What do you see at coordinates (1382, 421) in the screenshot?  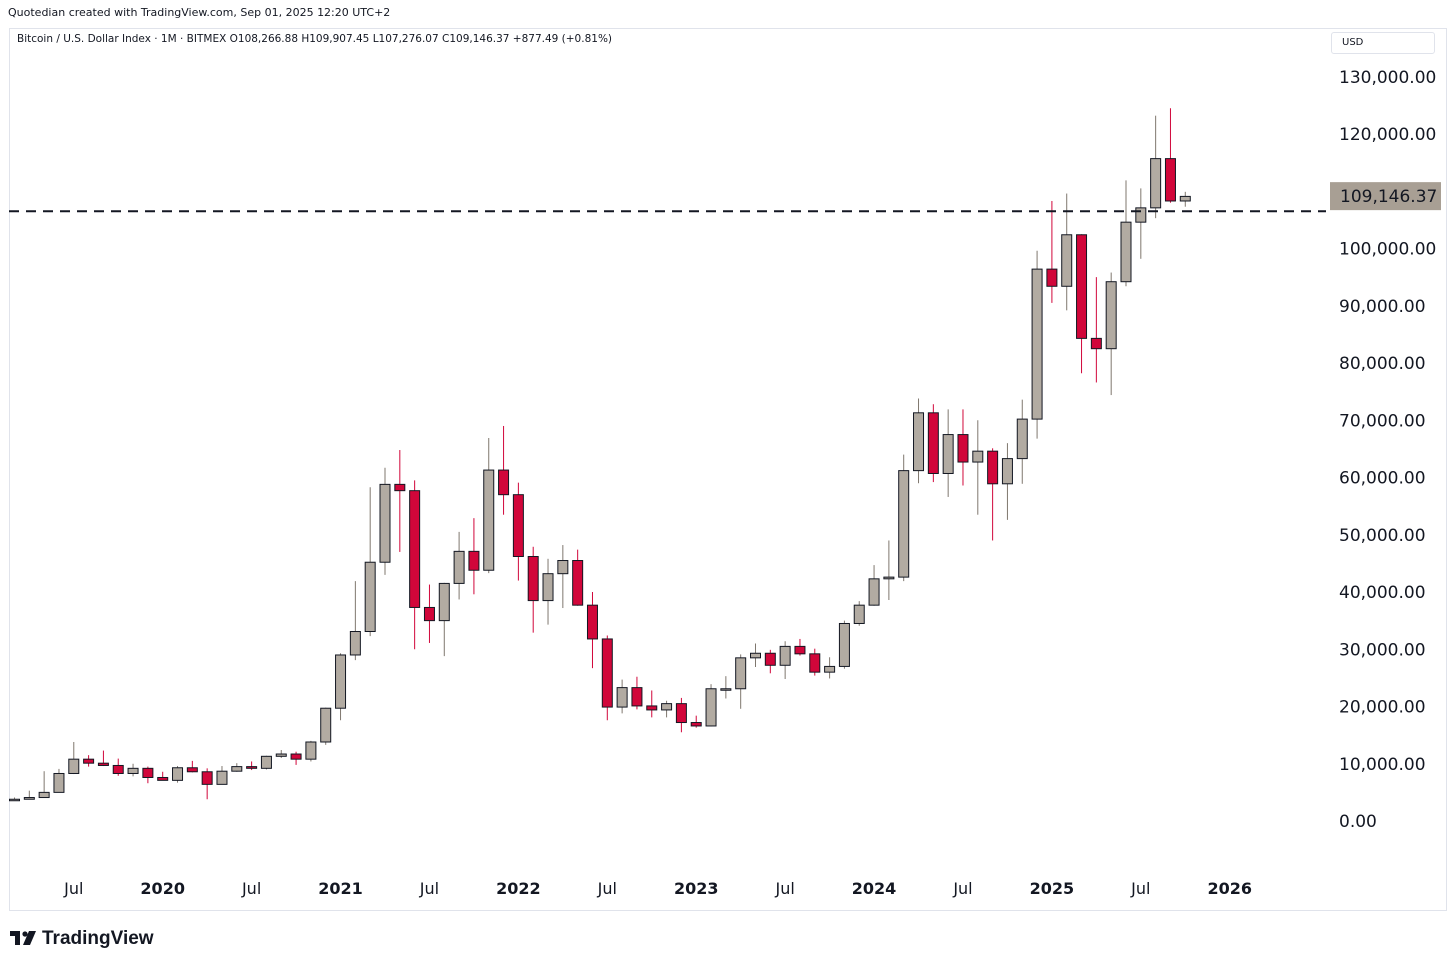 I see `y-tick-label: 70,000.00` at bounding box center [1382, 421].